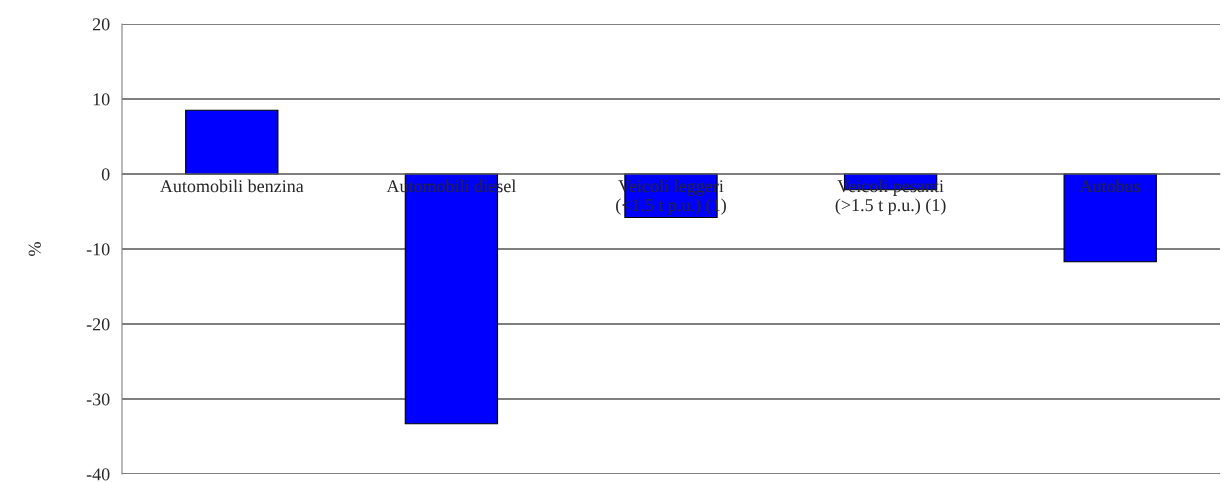 The height and width of the screenshot is (482, 1229). I want to click on y-tick-label: -10, so click(98, 249).